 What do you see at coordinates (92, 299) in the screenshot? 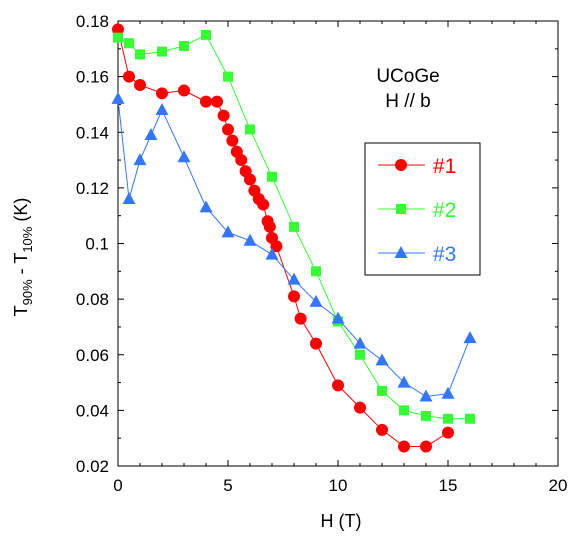
I see `y-tick-label: 0.08` at bounding box center [92, 299].